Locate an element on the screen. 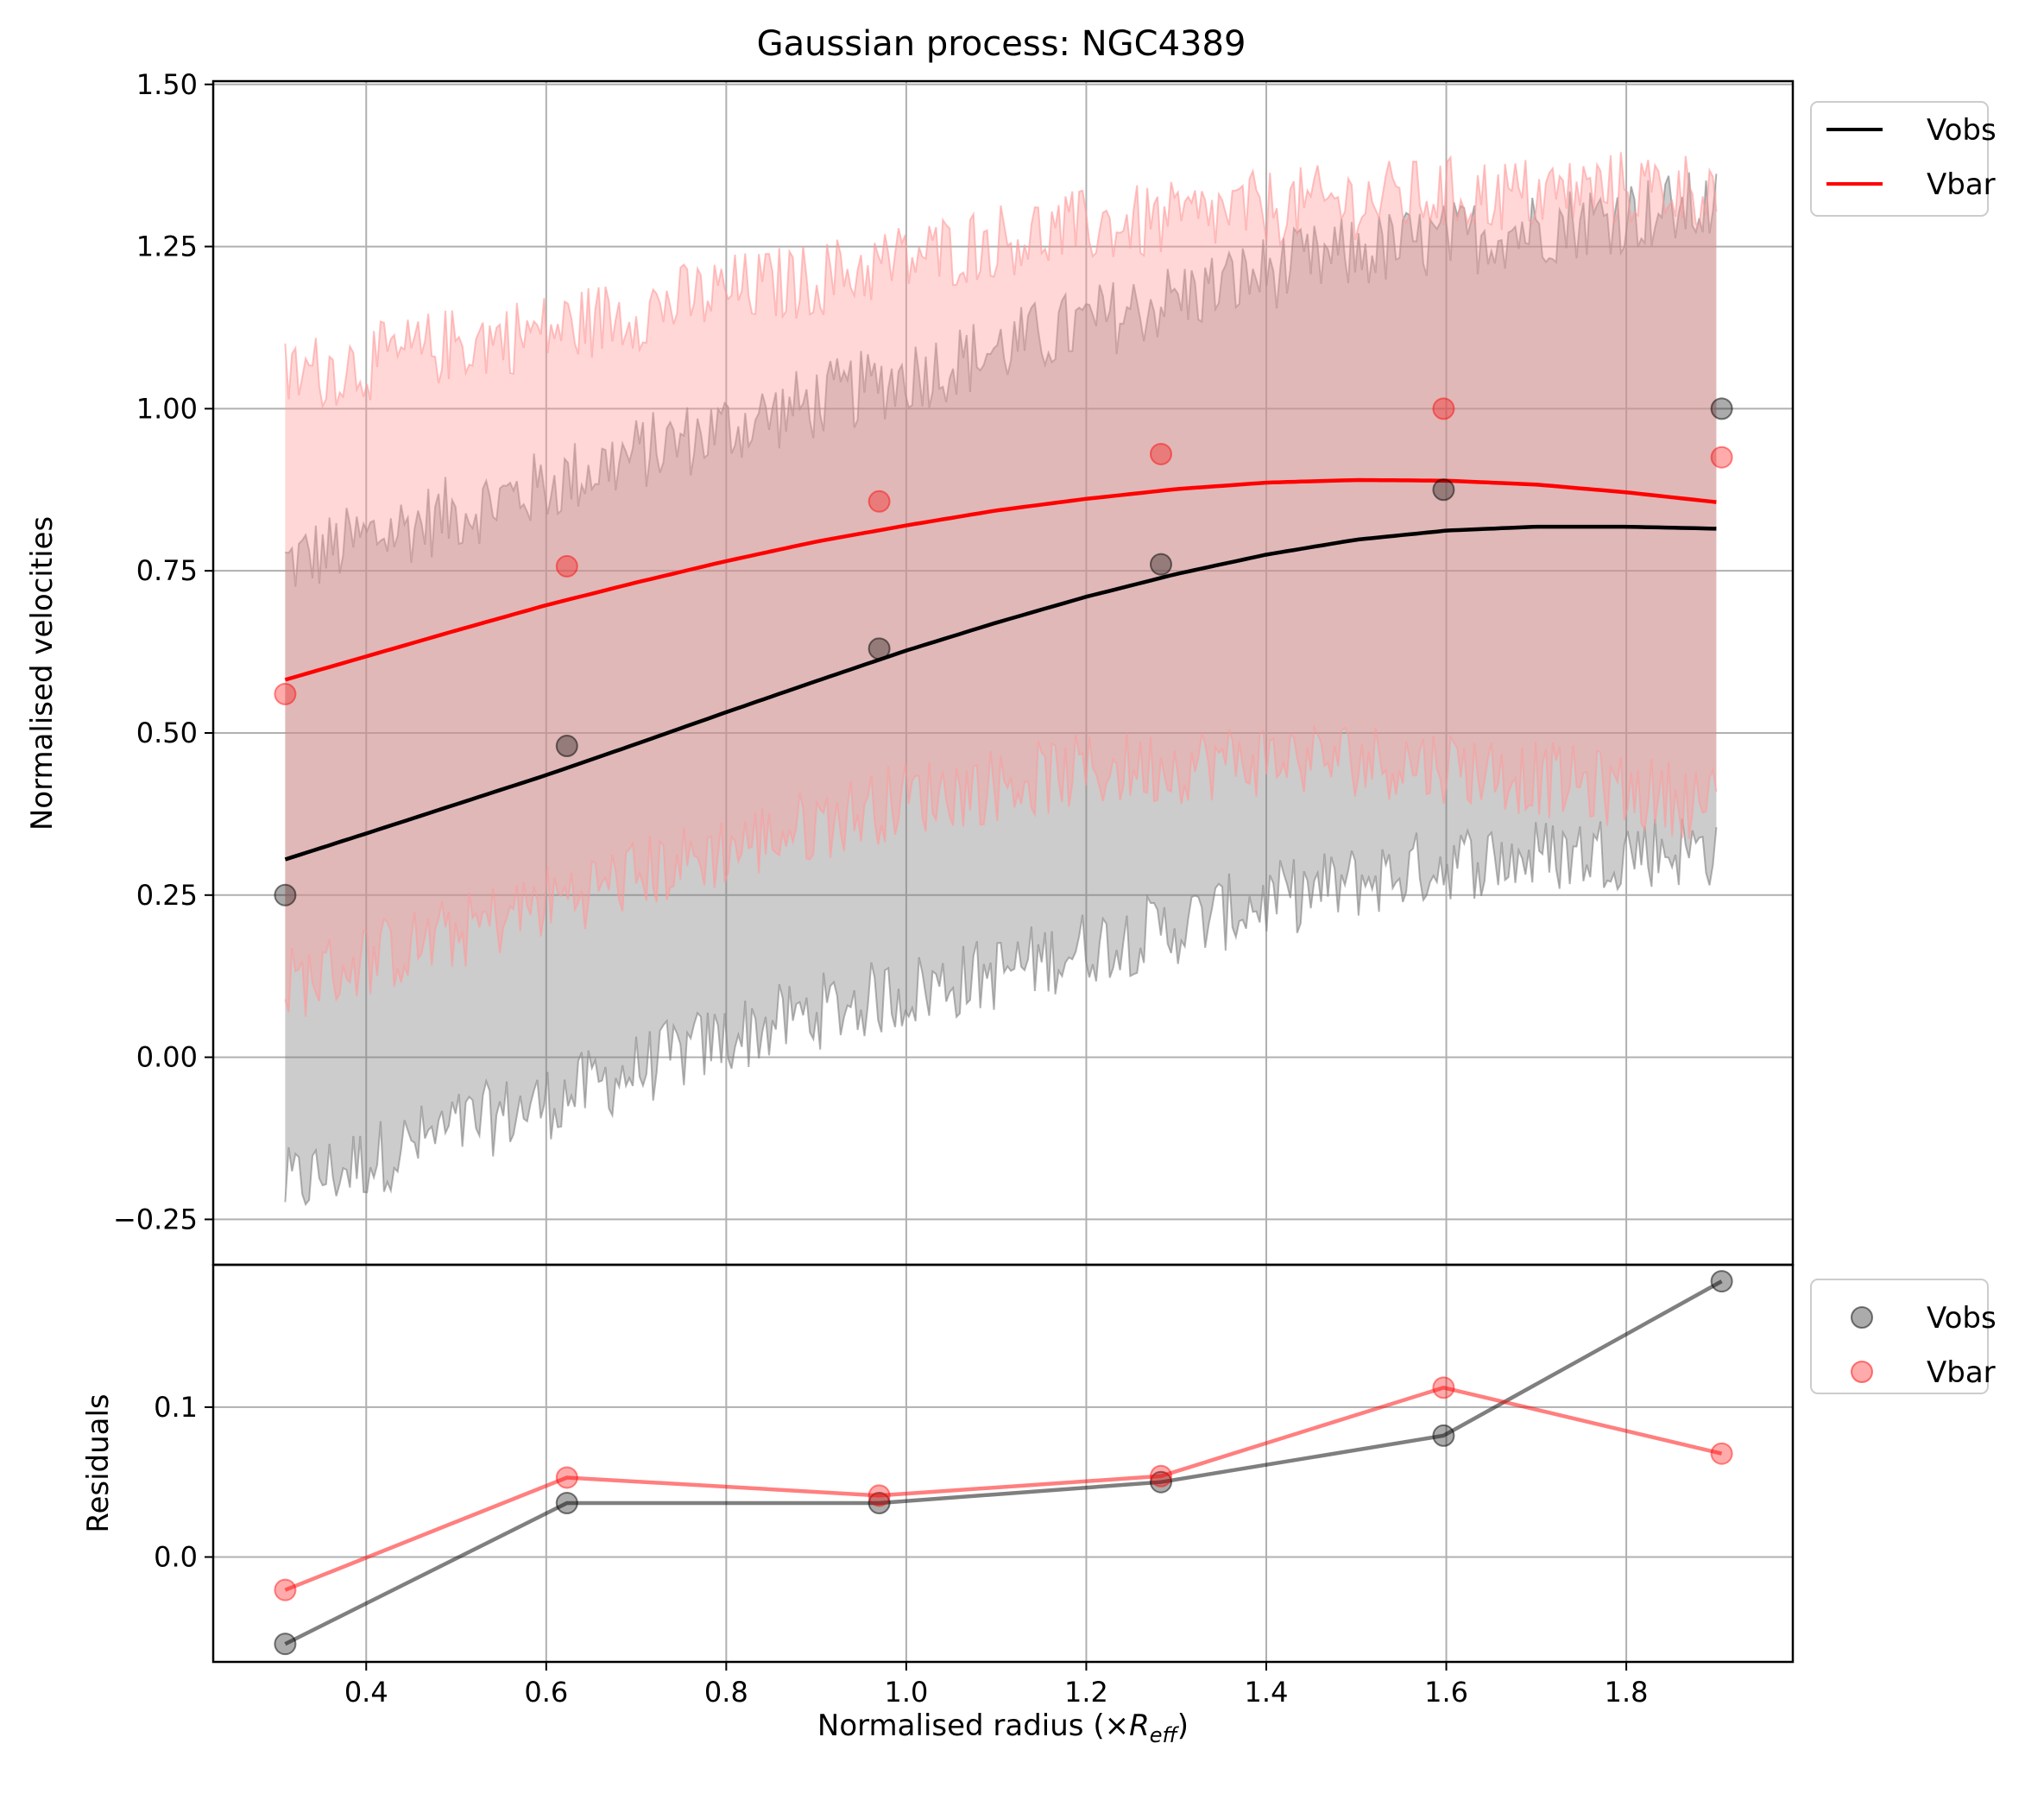 The image size is (2044, 1794). residuals-y-ticks: 0.0 0.1 is located at coordinates (183, 1482).